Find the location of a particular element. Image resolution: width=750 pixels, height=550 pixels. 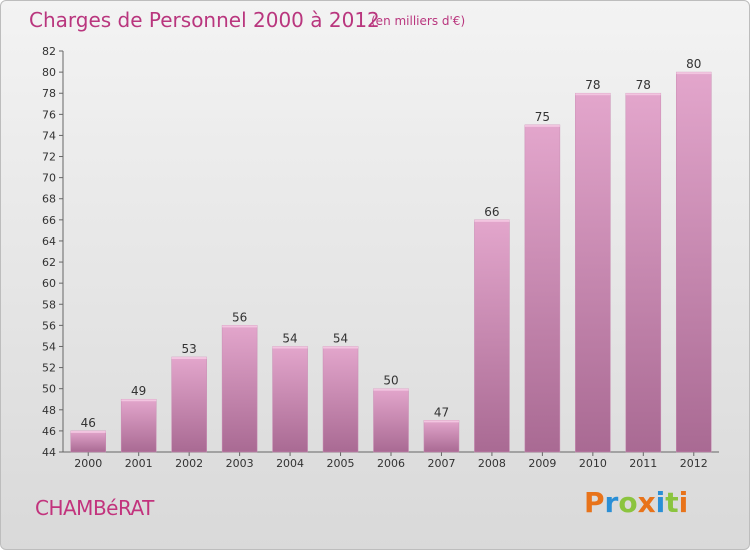

data-label: 66 is located at coordinates (491, 212).